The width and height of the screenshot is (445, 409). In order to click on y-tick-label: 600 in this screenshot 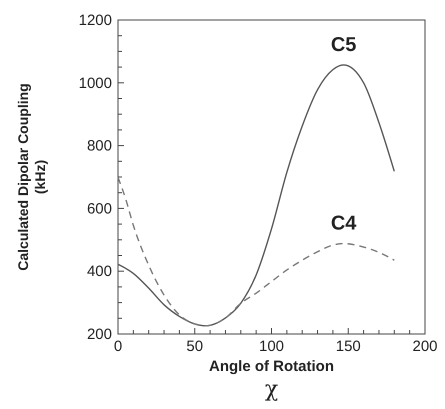, I will do `click(99, 209)`.